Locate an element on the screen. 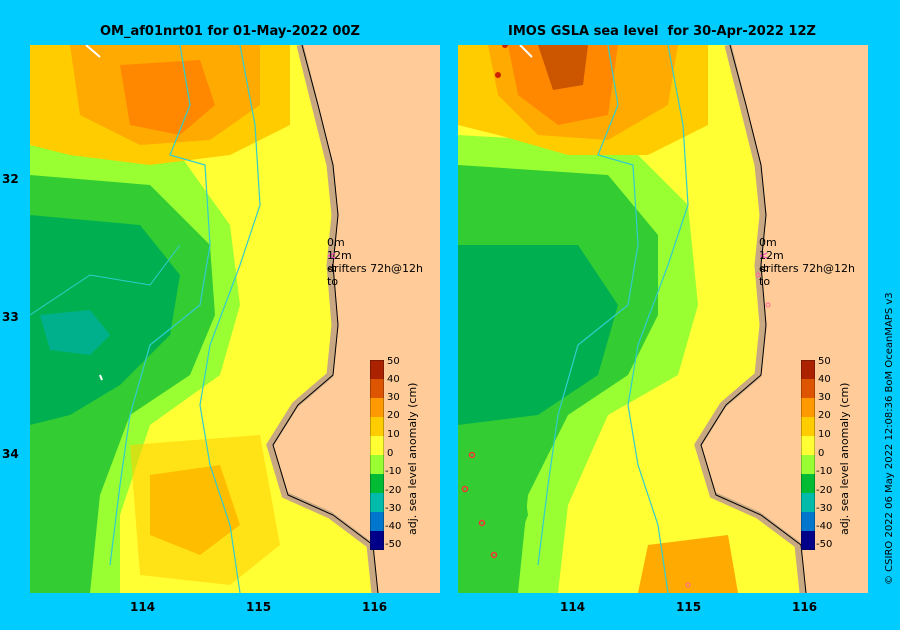 This screenshot has height=630, width=900. colorbar-left is located at coordinates (377, 455).